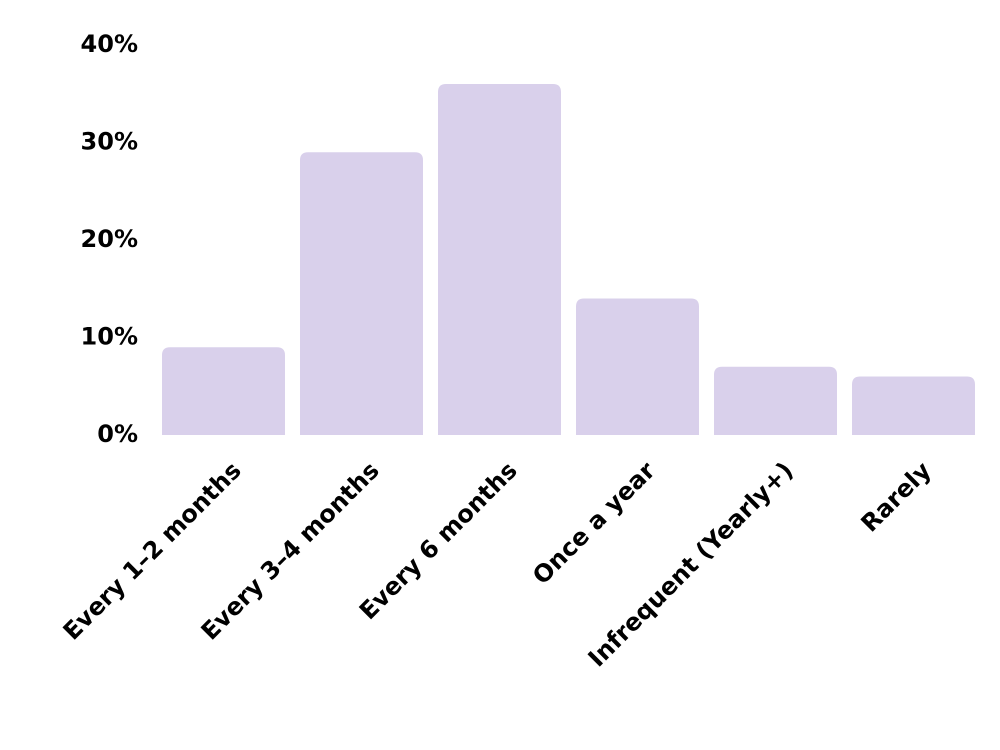 Image resolution: width=1000 pixels, height=750 pixels. Describe the element at coordinates (109, 337) in the screenshot. I see `y-tick-label: 10%` at that location.